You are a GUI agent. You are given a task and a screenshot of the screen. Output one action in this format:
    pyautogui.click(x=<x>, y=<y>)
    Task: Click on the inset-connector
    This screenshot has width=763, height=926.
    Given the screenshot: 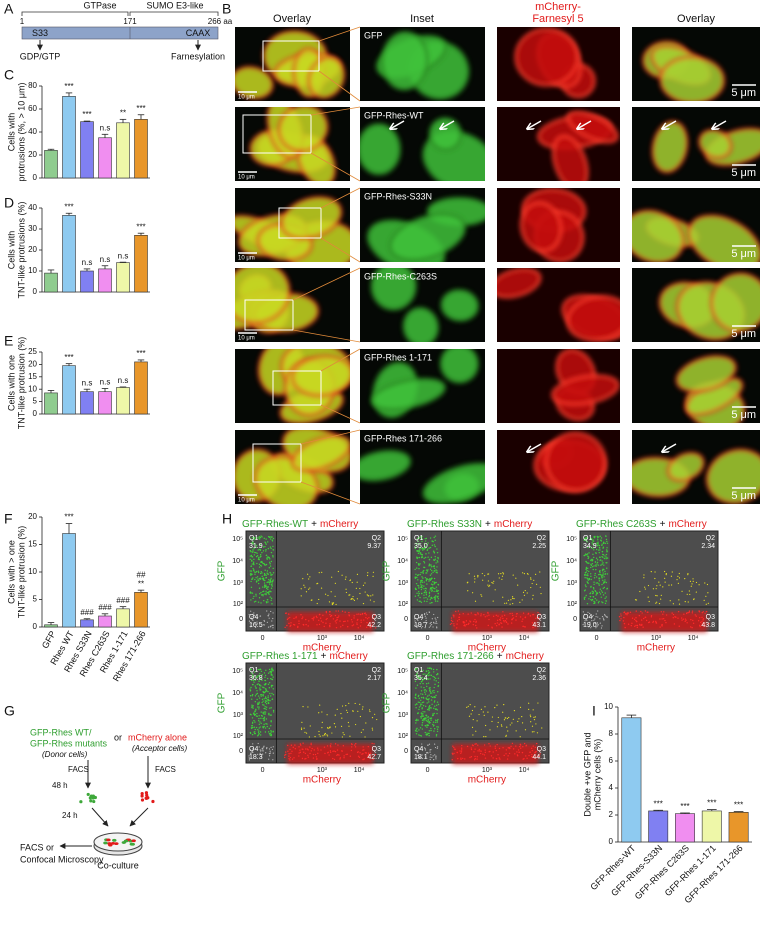 What is the action you would take?
    pyautogui.click(x=340, y=414)
    